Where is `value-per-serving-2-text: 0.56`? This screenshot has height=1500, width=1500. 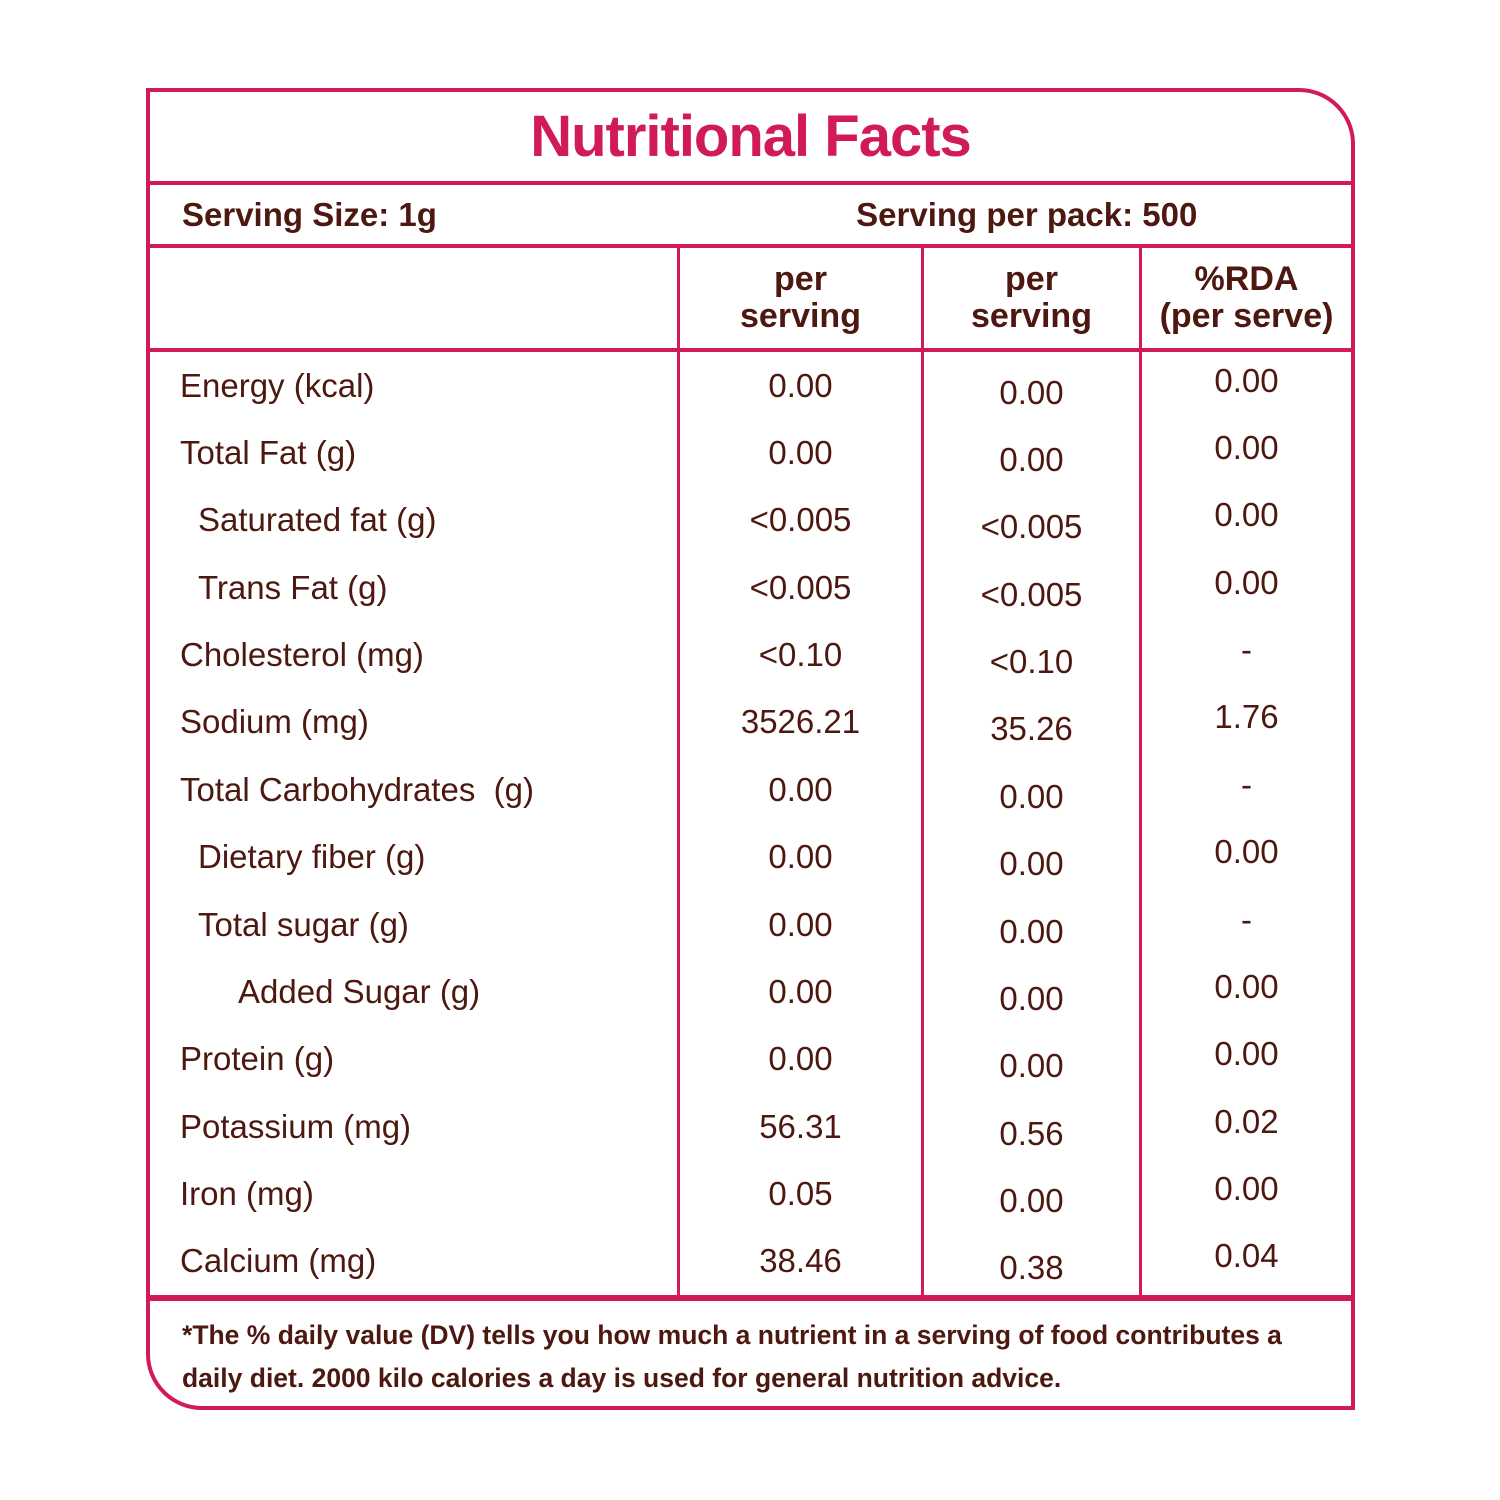 value-per-serving-2-text: 0.56 is located at coordinates (1031, 1133).